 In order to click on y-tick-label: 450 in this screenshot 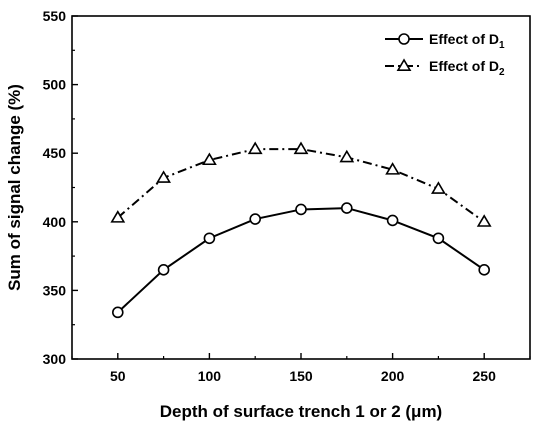, I will do `click(55, 153)`.